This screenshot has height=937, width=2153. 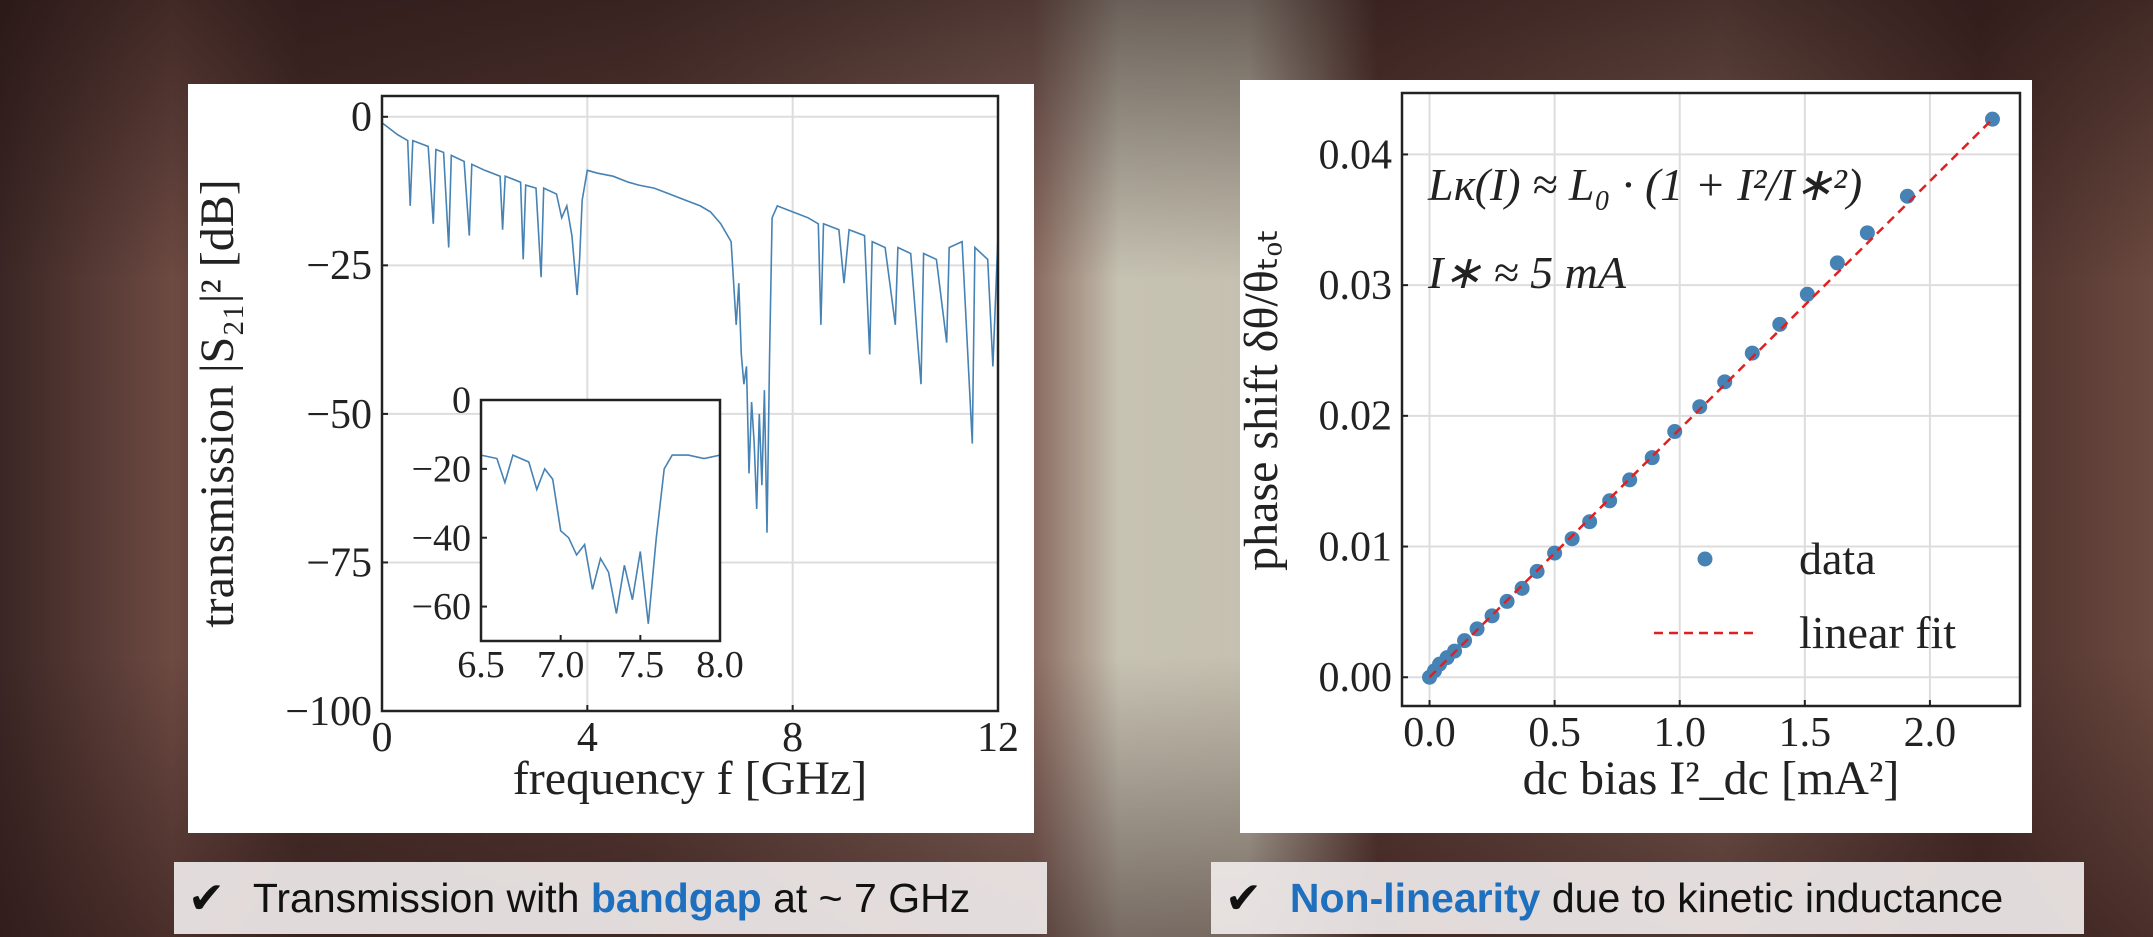 What do you see at coordinates (1837, 558) in the screenshot?
I see `legend-label: data` at bounding box center [1837, 558].